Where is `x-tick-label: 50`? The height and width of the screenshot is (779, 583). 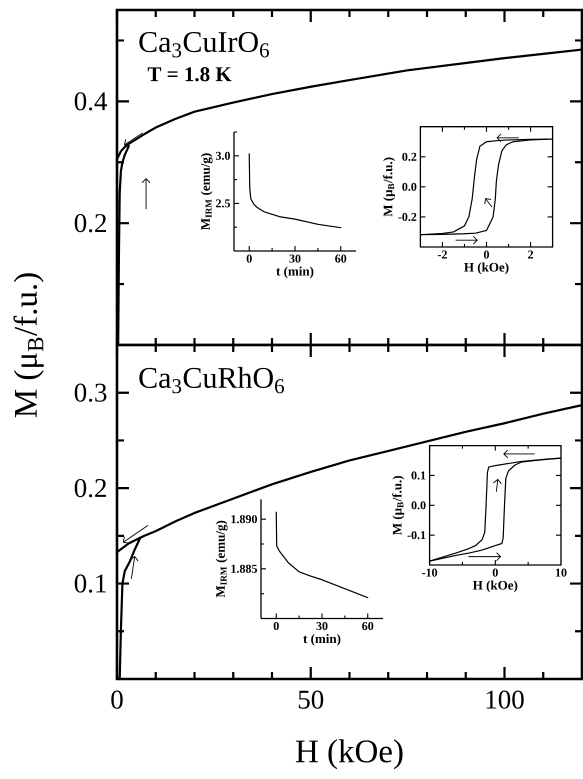
x-tick-label: 50 is located at coordinates (311, 699).